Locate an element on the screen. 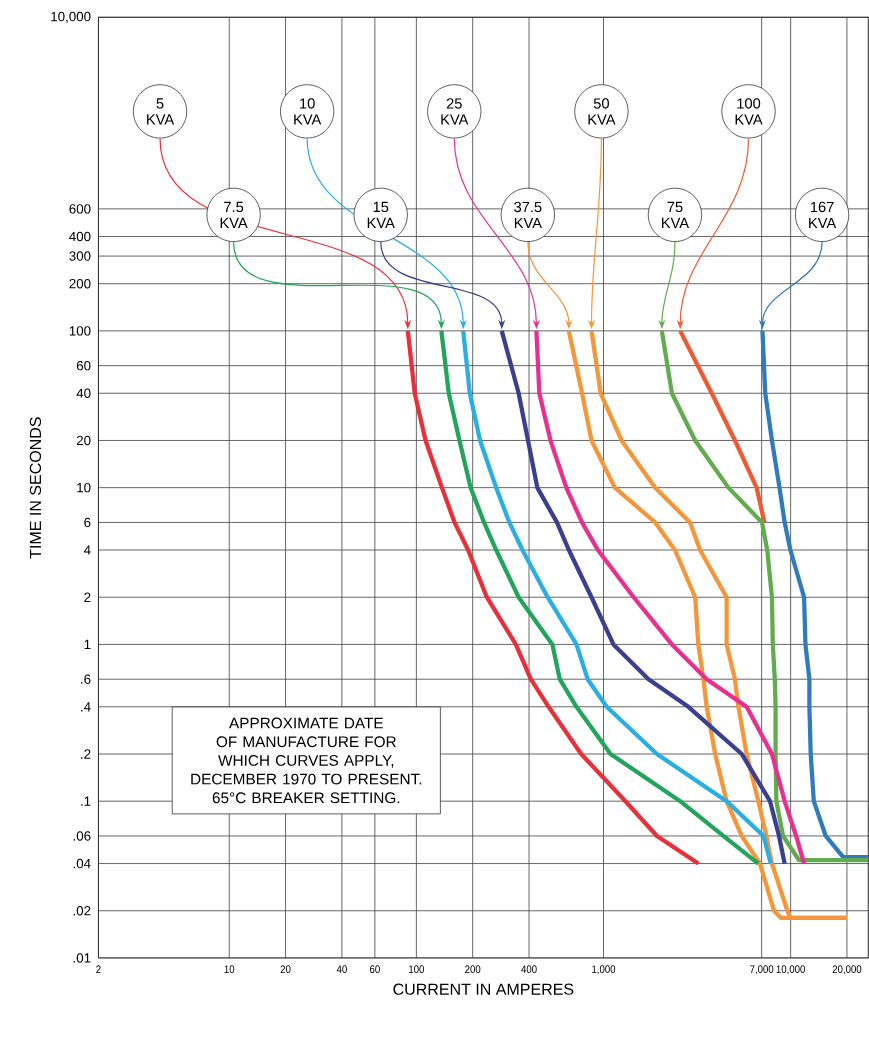 The width and height of the screenshot is (869, 1038). annotation: APPROXIMATE DATE OF MANUFACTURE FOR WHICH CURVES APPLY, DECEMBER 1970 TO PRESENT. 65°C BREAKER SETTING. is located at coordinates (306, 760).